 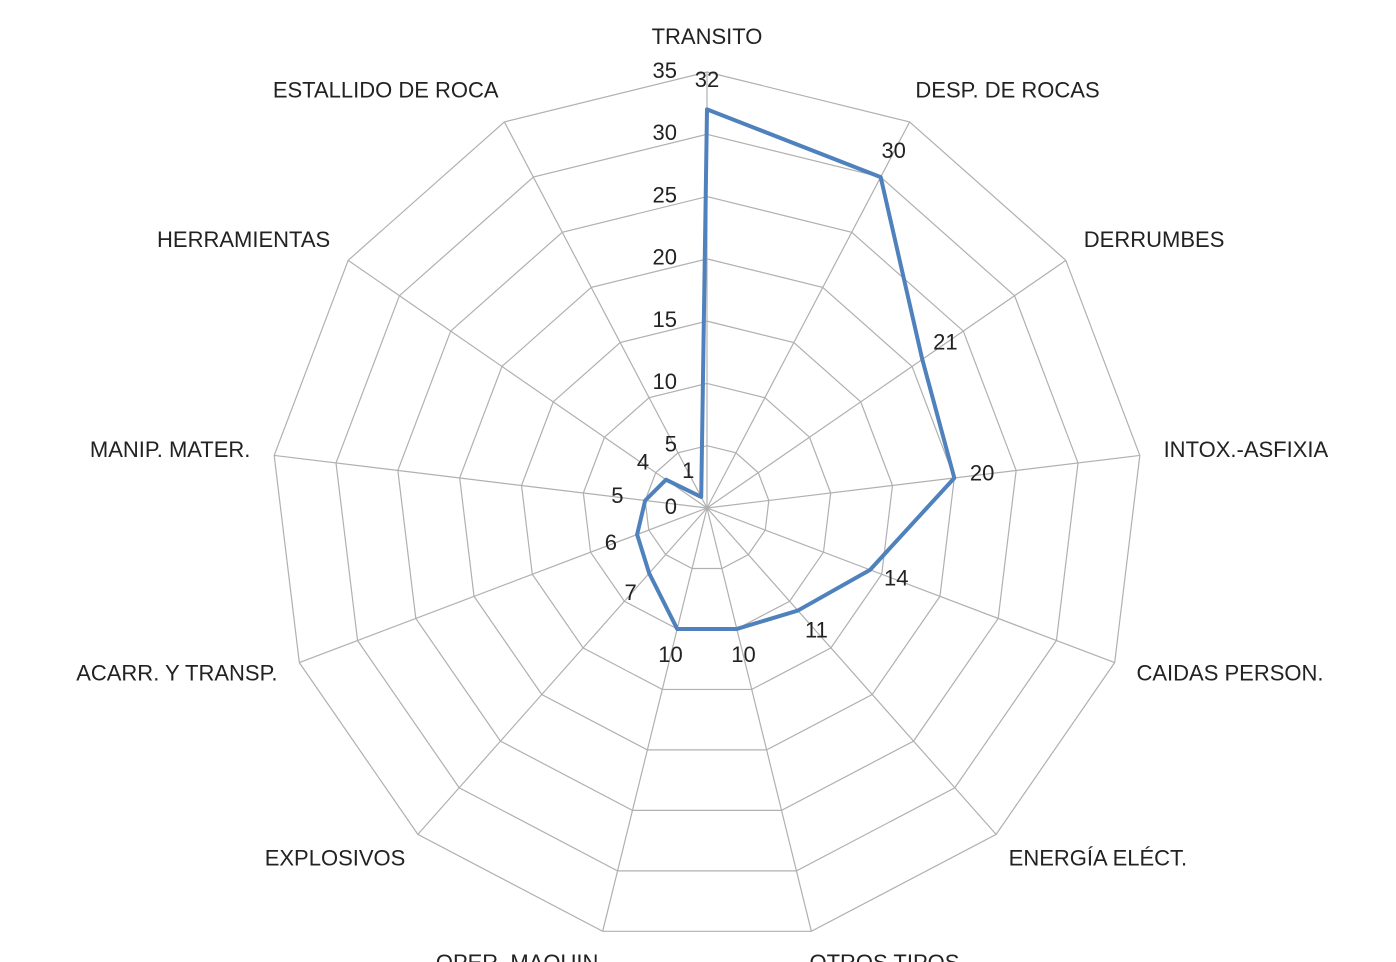 What do you see at coordinates (1246, 449) in the screenshot?
I see `category-label: INTOX.-ASFIXIA` at bounding box center [1246, 449].